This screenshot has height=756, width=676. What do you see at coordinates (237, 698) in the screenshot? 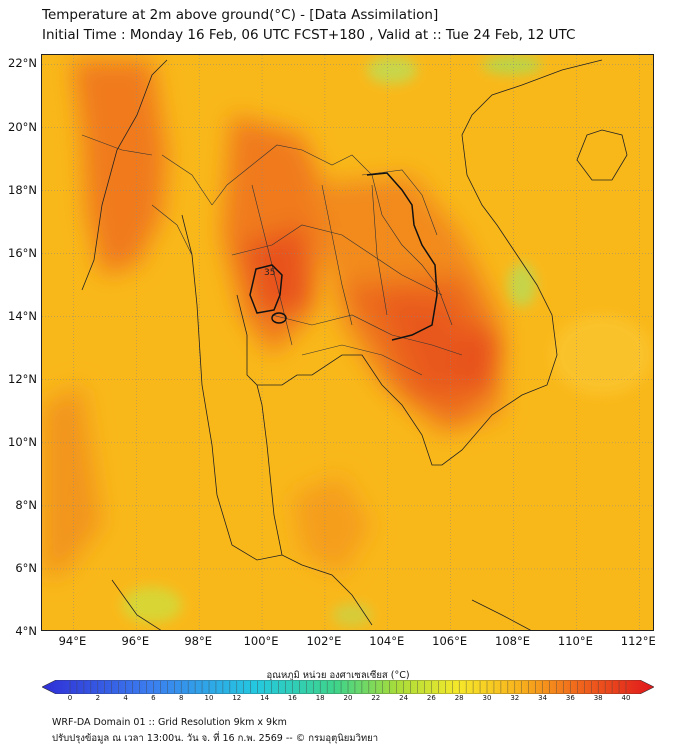
I see `colorbar-tick-label: 12` at bounding box center [237, 698].